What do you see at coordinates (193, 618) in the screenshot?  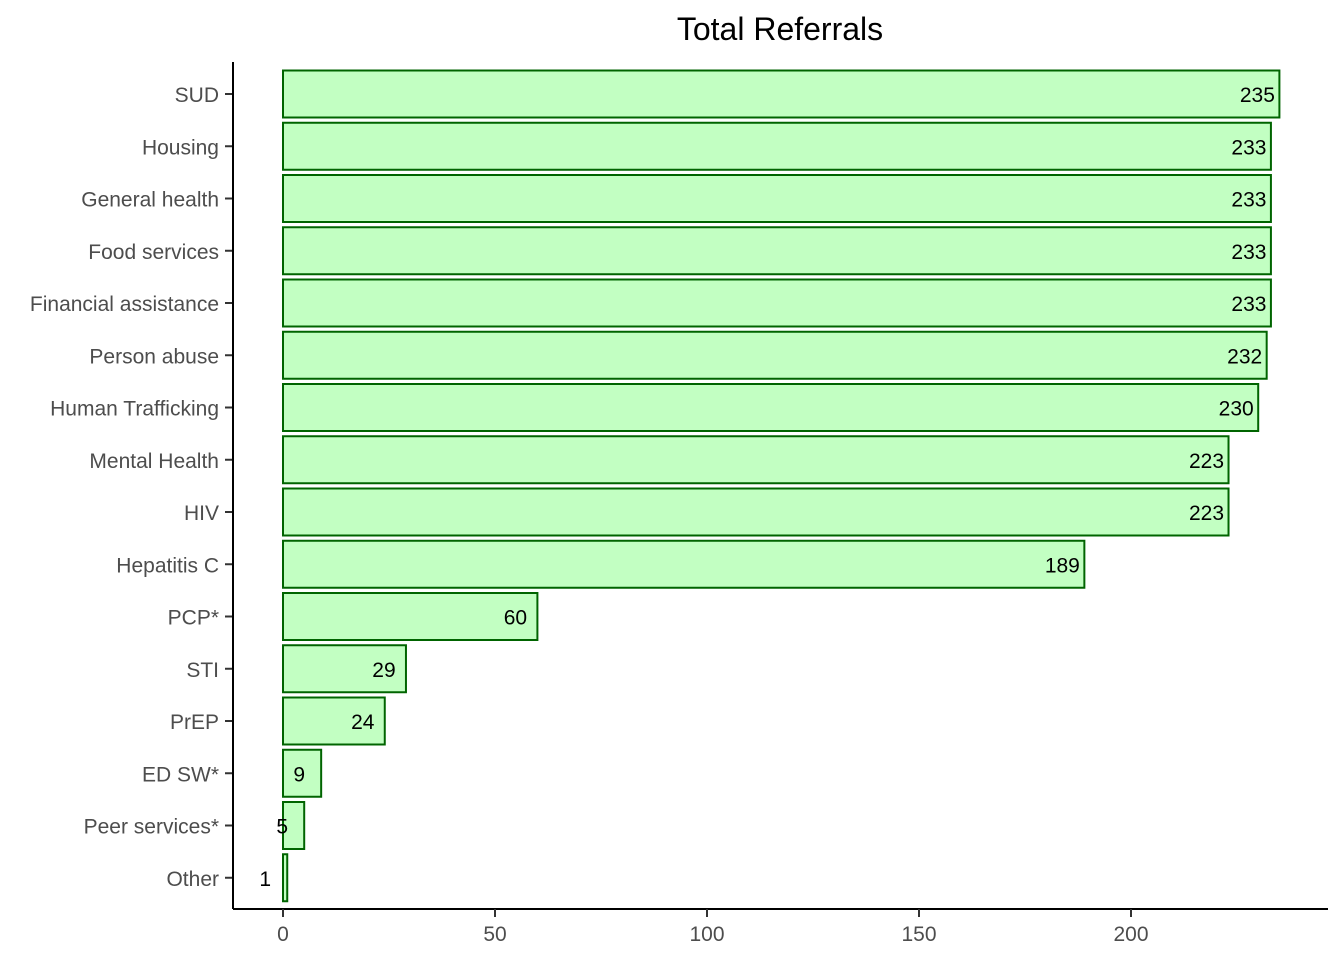 I see `y-tick-label-10: PCP*` at bounding box center [193, 618].